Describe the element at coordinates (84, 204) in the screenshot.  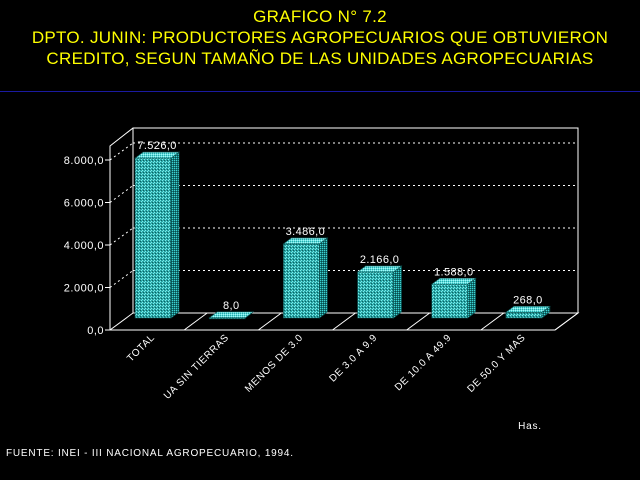
I see `y-tick-label: 6.000,0` at that location.